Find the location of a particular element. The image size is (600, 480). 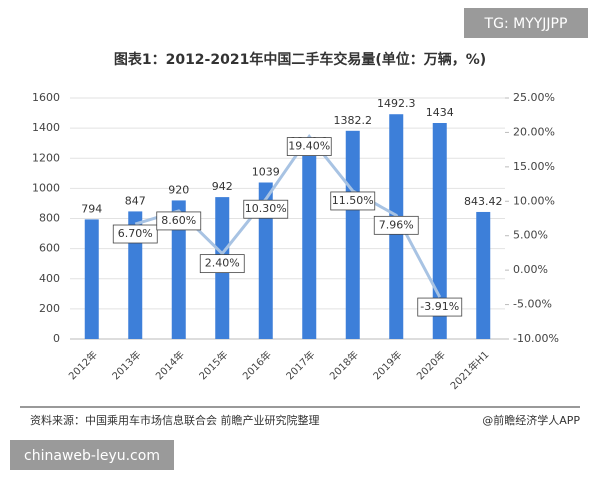

line-value-label: 11.50% is located at coordinates (353, 200).